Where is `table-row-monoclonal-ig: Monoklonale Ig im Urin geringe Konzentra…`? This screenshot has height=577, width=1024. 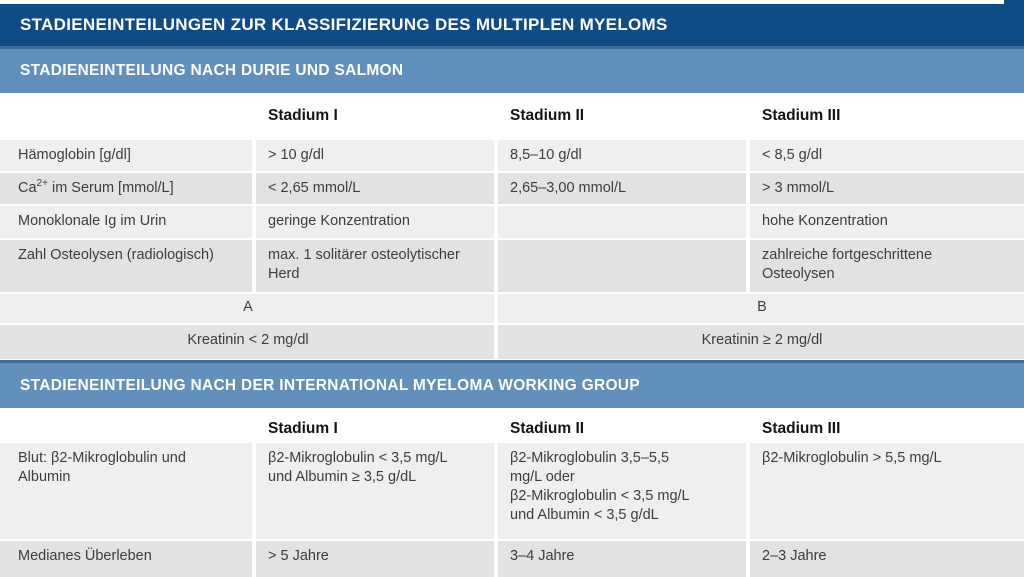
table-row-monoclonal-ig: Monoklonale Ig im Urin geringe Konzentra… is located at coordinates (512, 222).